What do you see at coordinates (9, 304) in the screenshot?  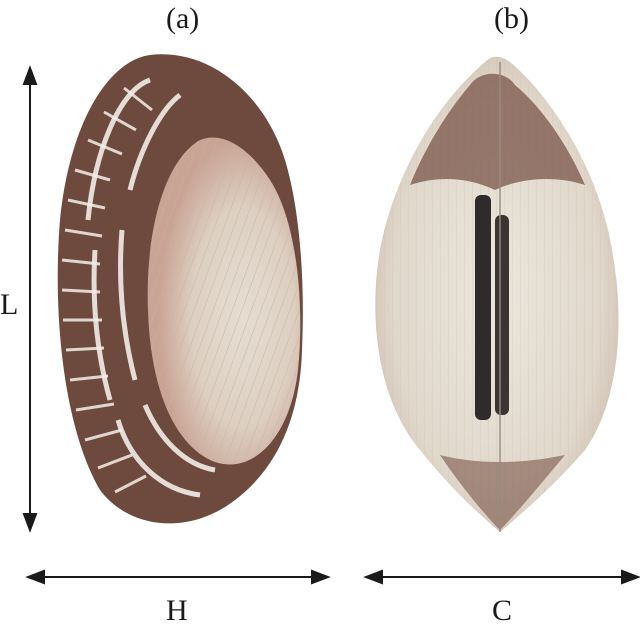 I see `length-label: L` at bounding box center [9, 304].